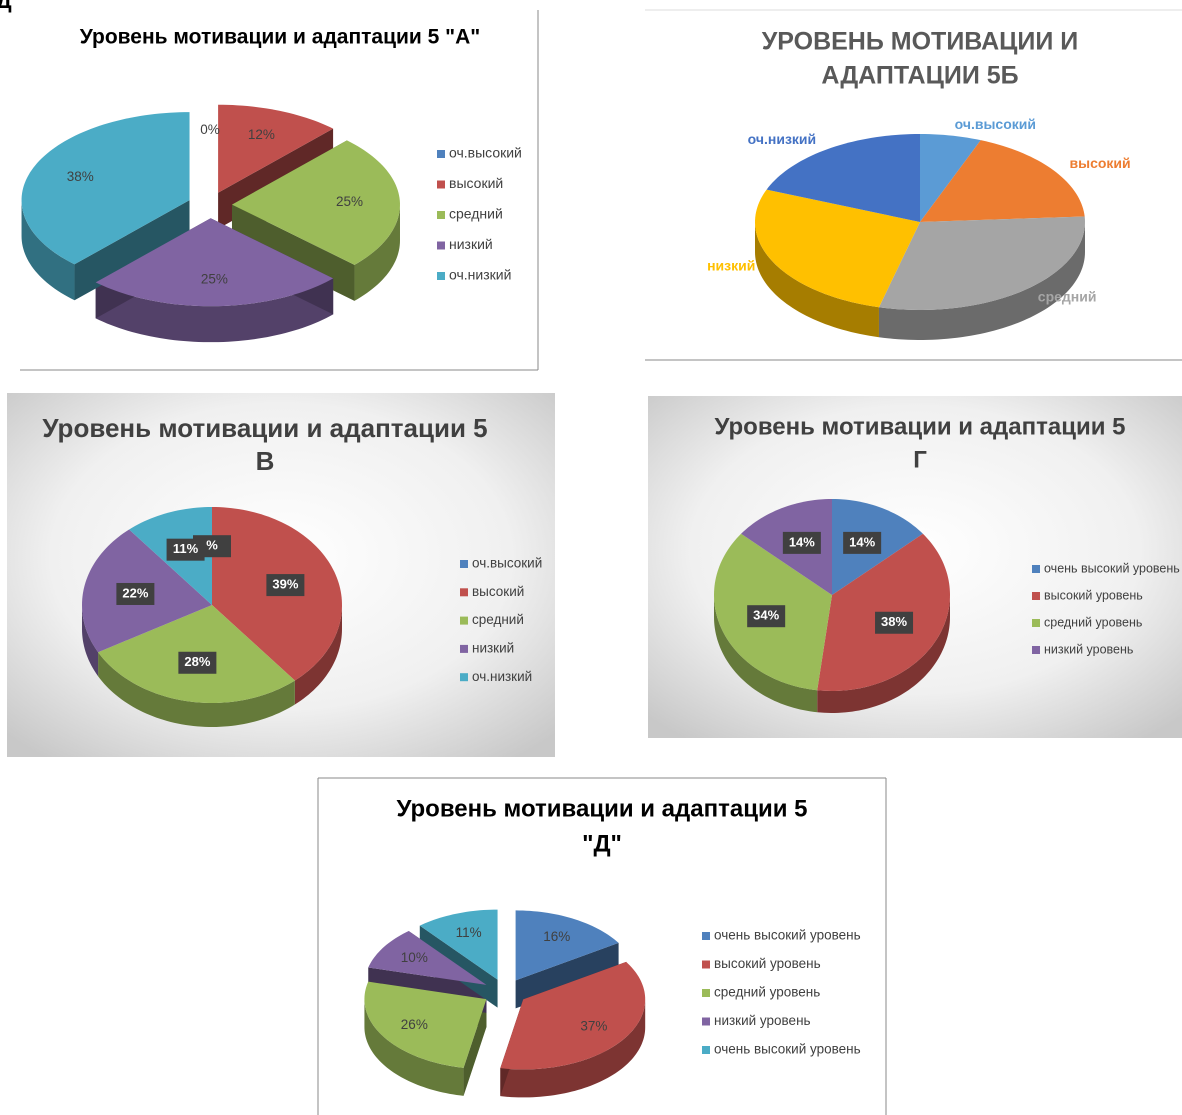 The image size is (1182, 1115). I want to click on chart-title: Уровень мотивации и адаптации 5 "А", so click(280, 37).